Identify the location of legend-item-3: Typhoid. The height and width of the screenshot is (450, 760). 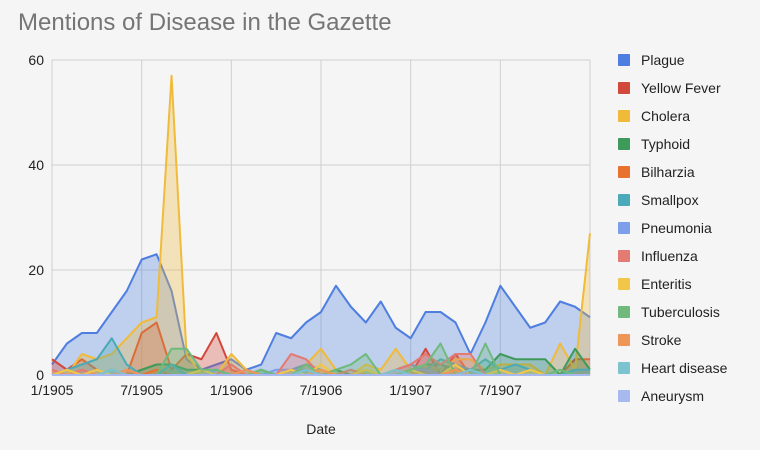
(654, 144).